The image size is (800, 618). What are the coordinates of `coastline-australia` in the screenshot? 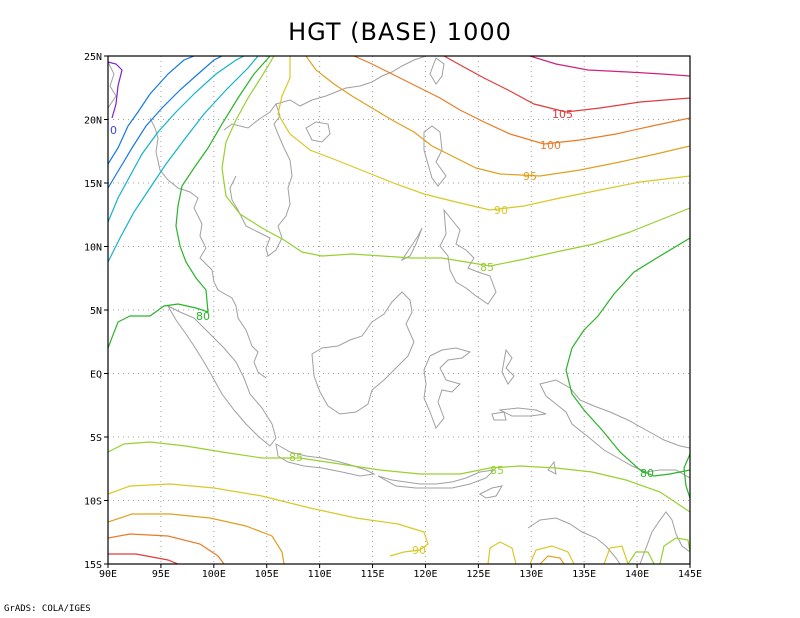 It's located at (608, 537).